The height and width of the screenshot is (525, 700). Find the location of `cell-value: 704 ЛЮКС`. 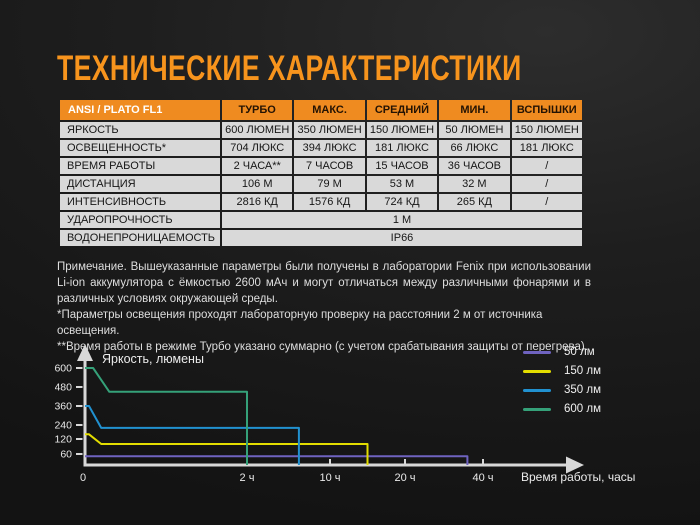

cell-value: 704 ЛЮКС is located at coordinates (257, 148).